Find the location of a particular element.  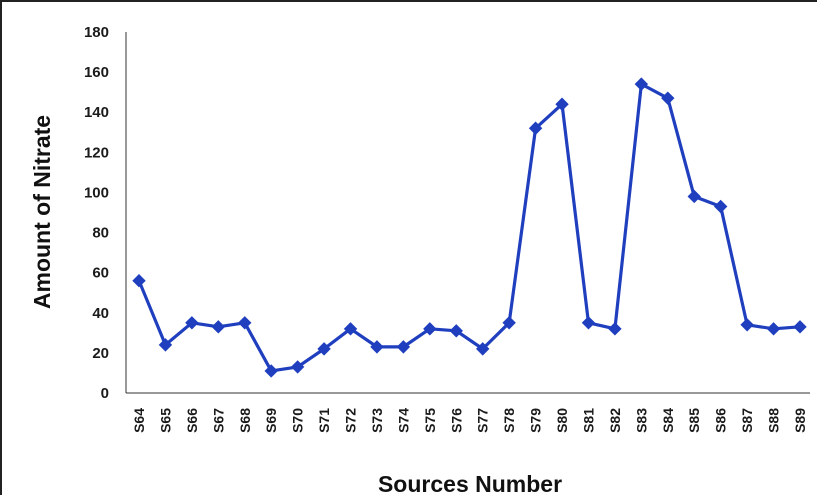

x-tick-label: S68 is located at coordinates (245, 420).